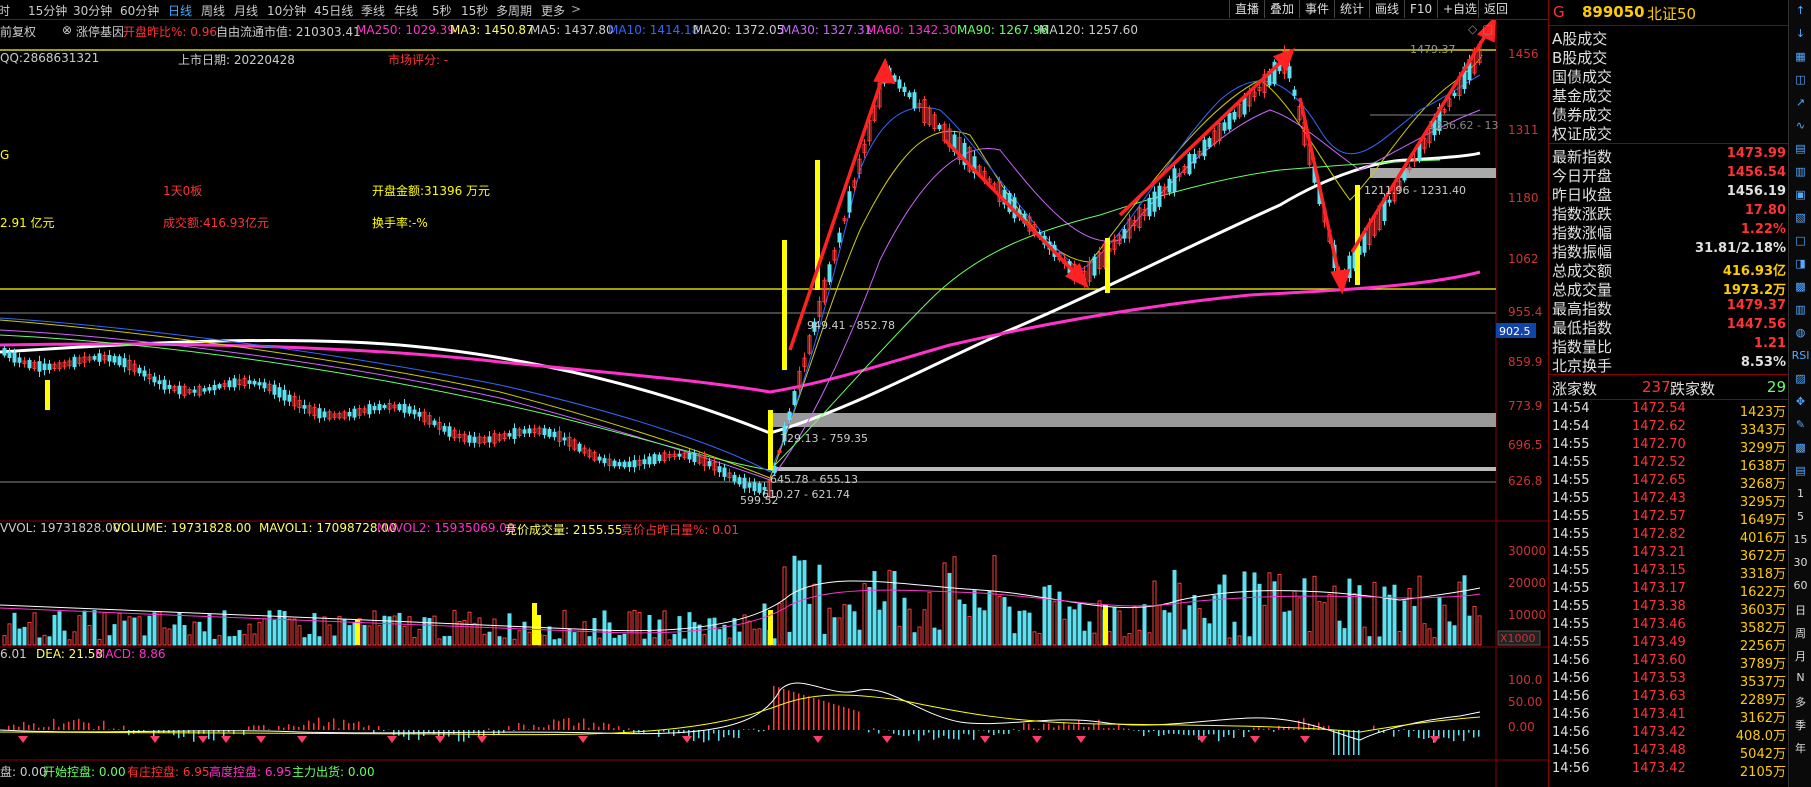  Describe the element at coordinates (1800, 539) in the screenshot. I see `tool-button-23: 15` at that location.